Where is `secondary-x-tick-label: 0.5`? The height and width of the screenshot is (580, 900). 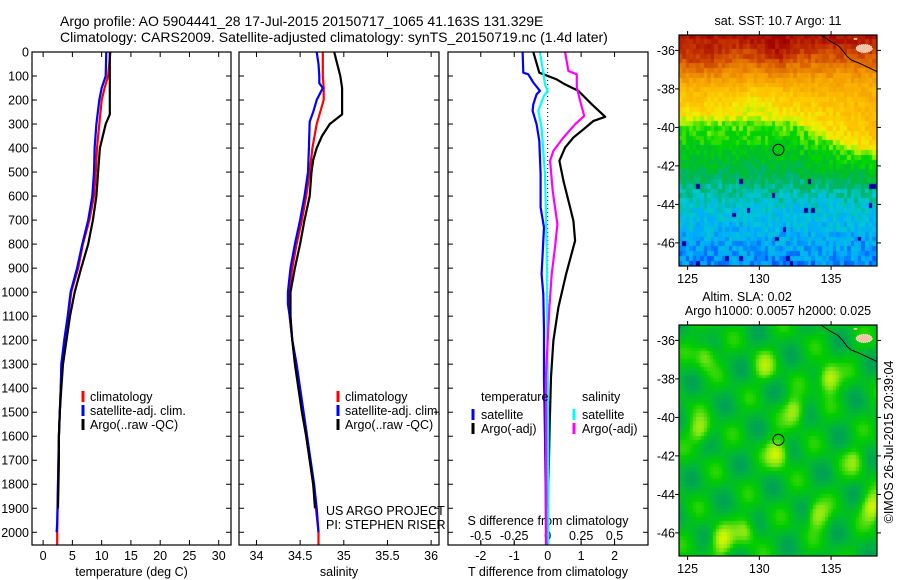
secondary-x-tick-label: 0.5 is located at coordinates (614, 536).